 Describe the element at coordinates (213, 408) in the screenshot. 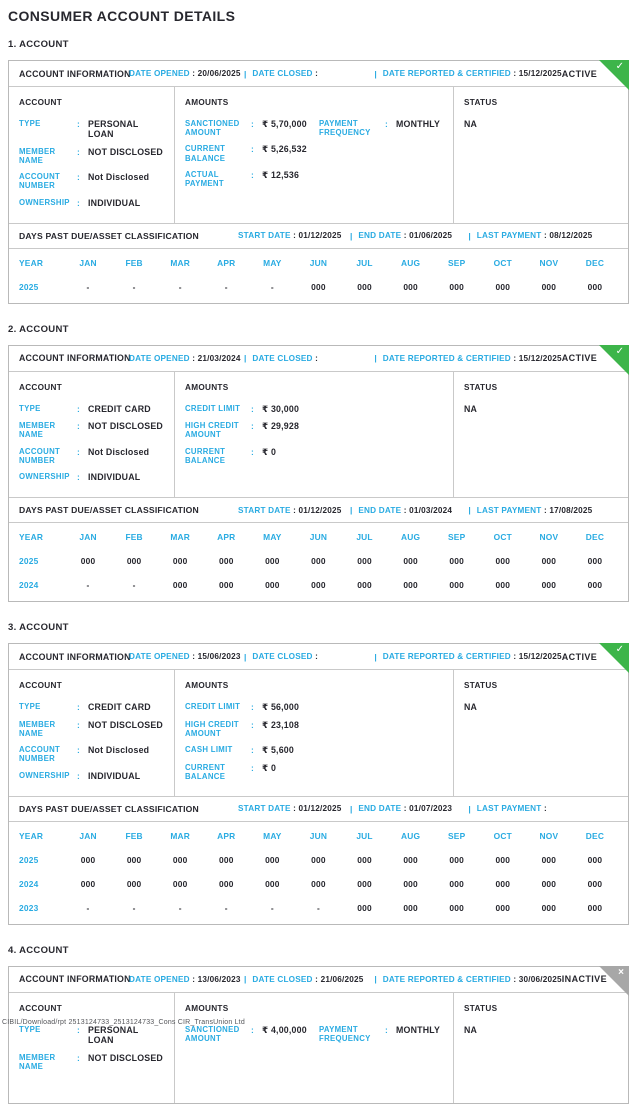

I see `field-label: CREDIT LIMIT` at that location.